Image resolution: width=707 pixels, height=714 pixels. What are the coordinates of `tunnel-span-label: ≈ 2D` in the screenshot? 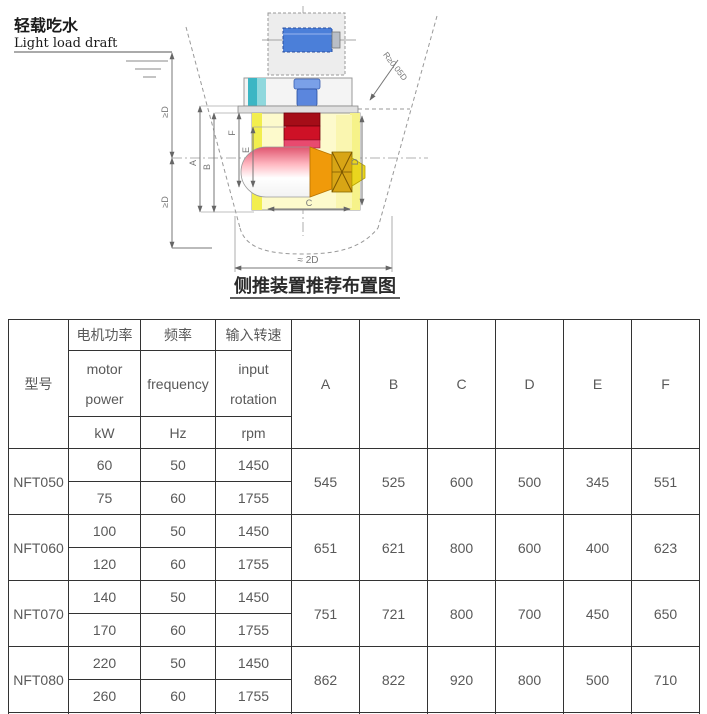 It's located at (307, 260).